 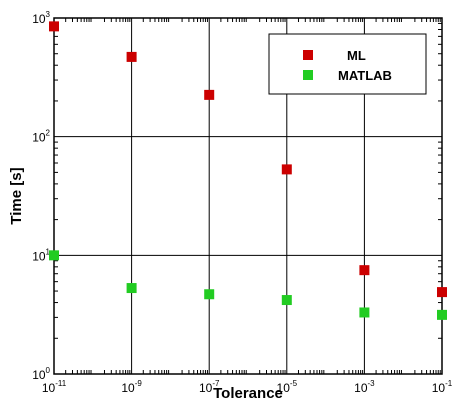 What do you see at coordinates (287, 387) in the screenshot?
I see `x-tick-label: 10⁻⁵` at bounding box center [287, 387].